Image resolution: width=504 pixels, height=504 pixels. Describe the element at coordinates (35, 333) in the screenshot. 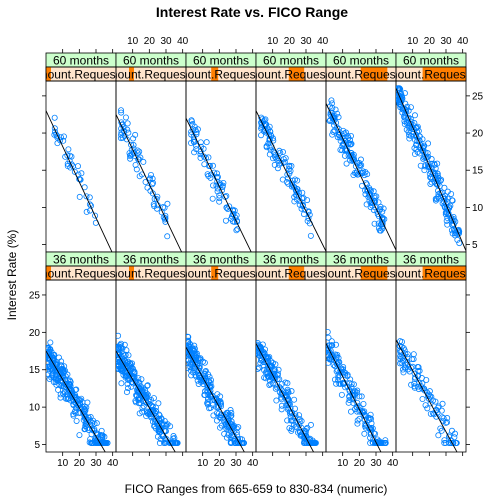

I see `y-tick-label: 20` at that location.